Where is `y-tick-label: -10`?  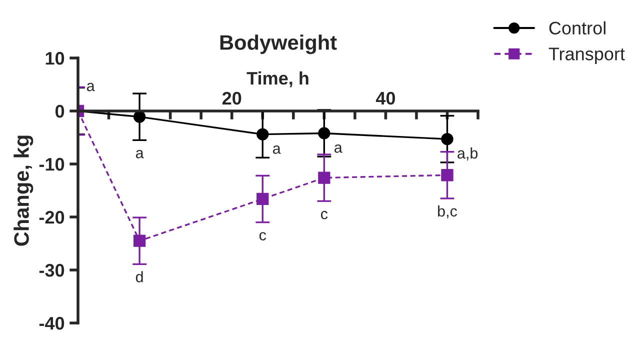
y-tick-label: -10 is located at coordinates (51, 164).